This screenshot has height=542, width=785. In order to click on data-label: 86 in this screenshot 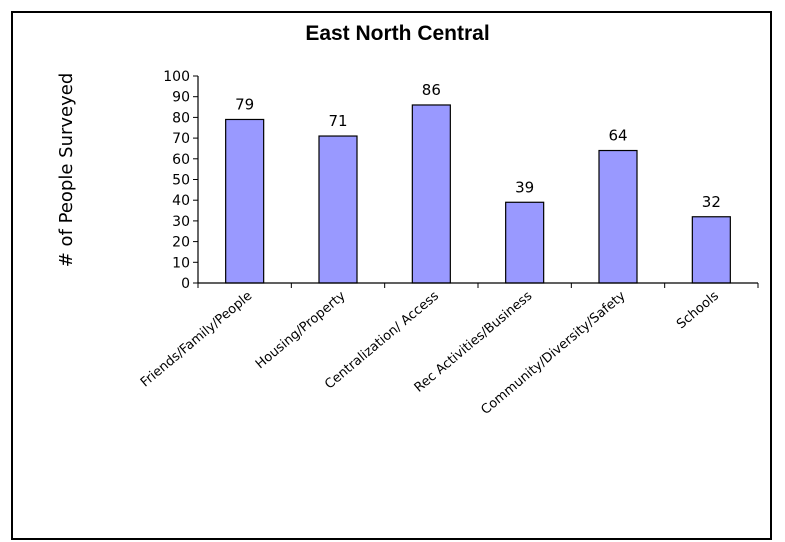, I will do `click(431, 90)`.